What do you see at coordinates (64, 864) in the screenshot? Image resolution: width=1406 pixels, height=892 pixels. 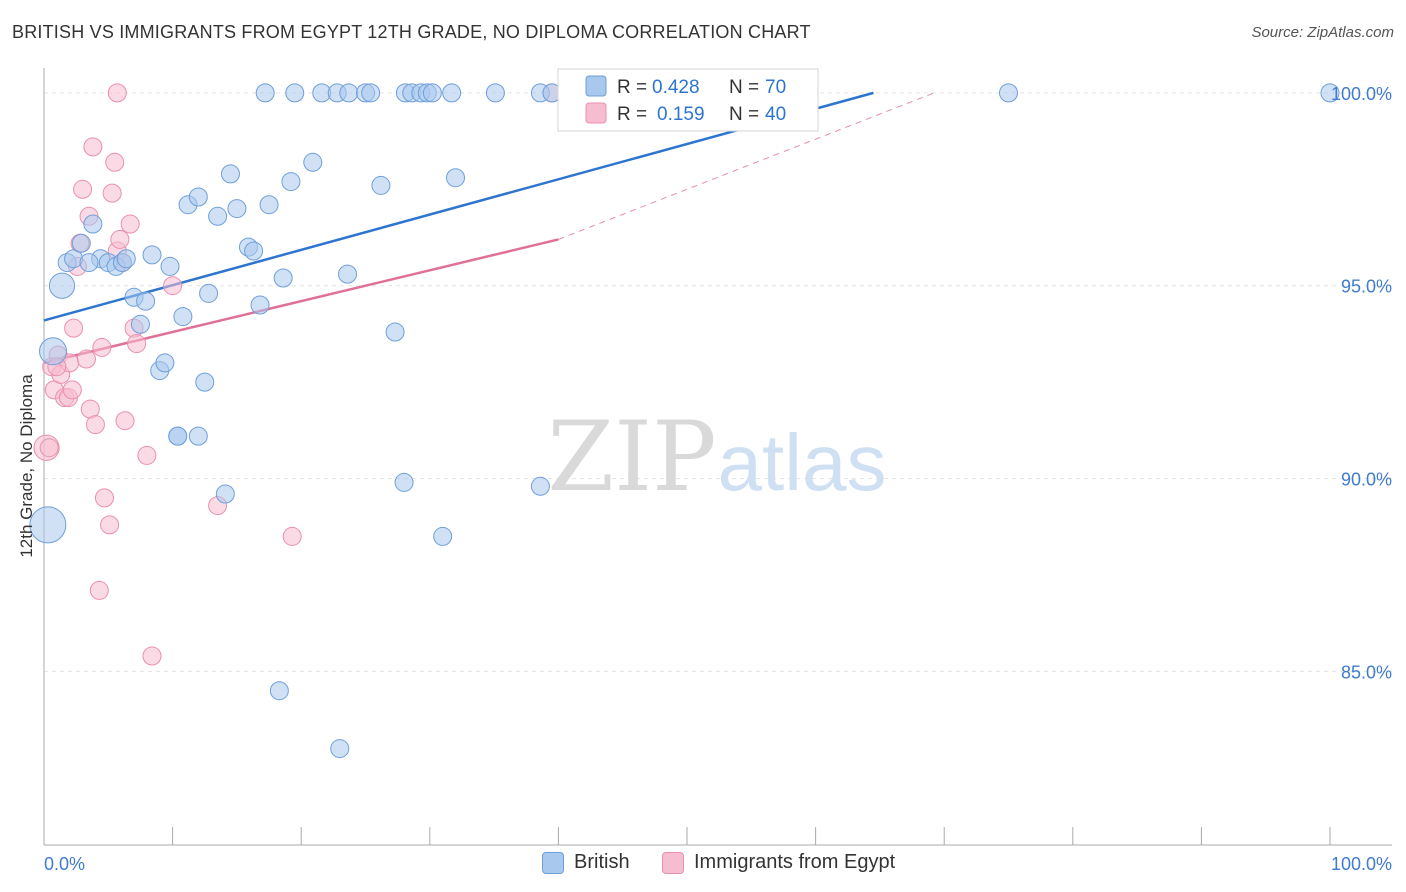 I see `x-tick-label-left: 0.0%` at bounding box center [64, 864].